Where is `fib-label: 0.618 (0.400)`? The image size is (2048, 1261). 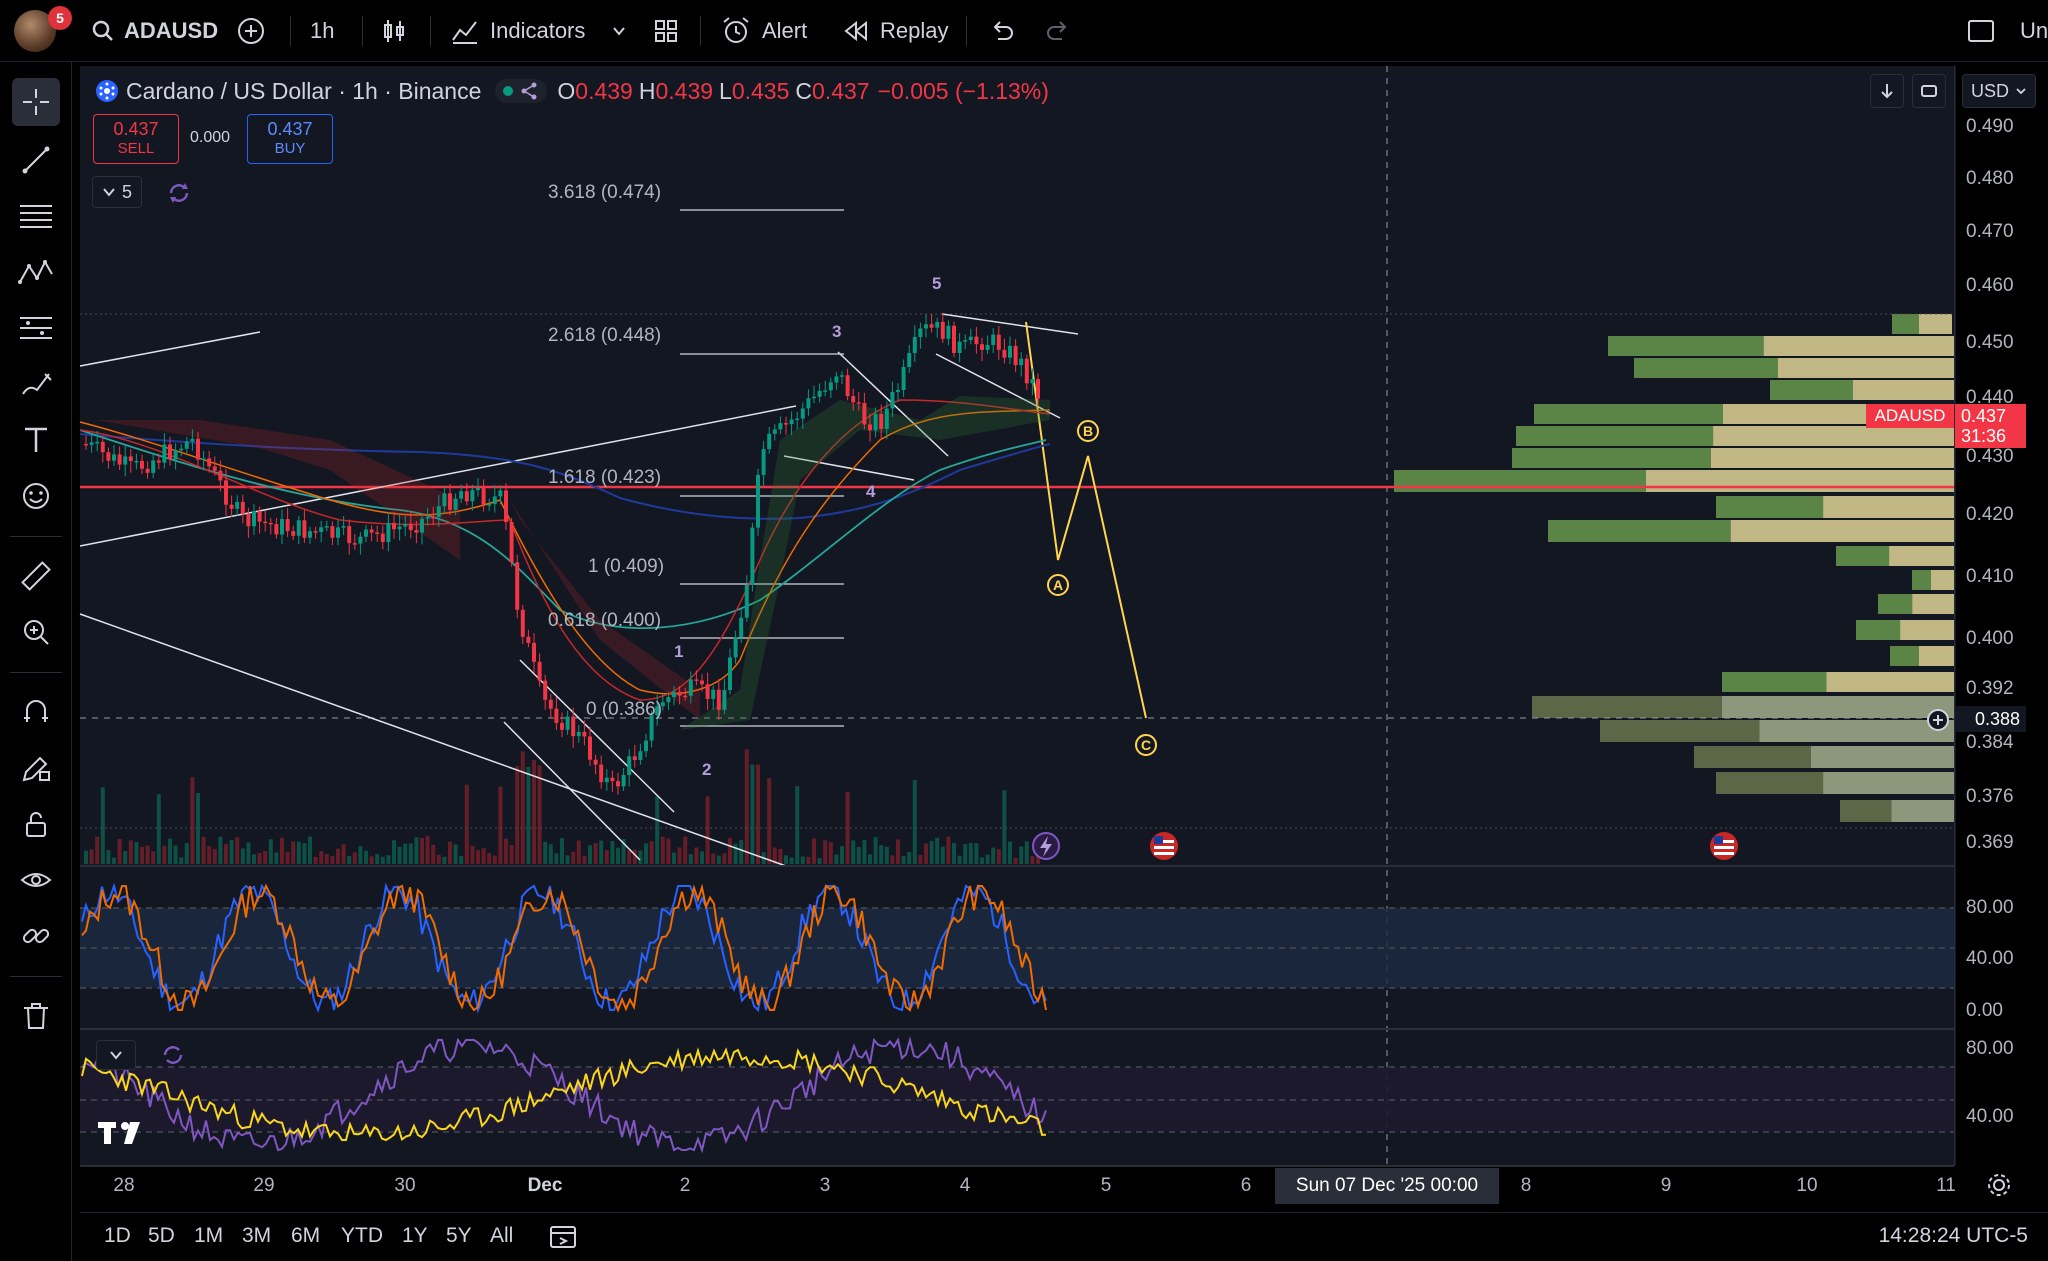
fib-label: 0.618 (0.400) is located at coordinates (605, 620).